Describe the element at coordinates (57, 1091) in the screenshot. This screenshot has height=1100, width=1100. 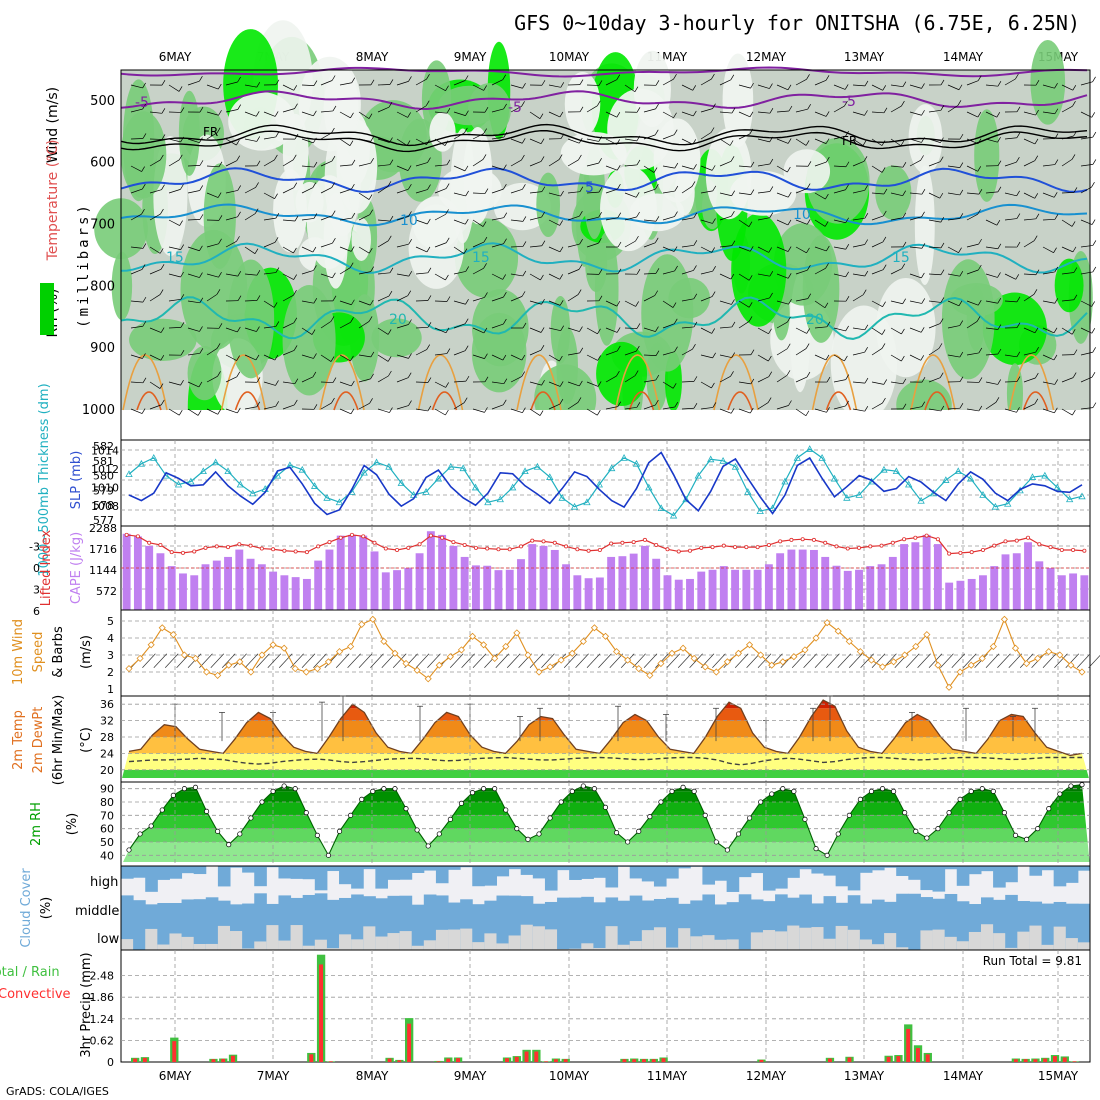
I see `footer-credit: GrADS: COLA/IGES` at that location.